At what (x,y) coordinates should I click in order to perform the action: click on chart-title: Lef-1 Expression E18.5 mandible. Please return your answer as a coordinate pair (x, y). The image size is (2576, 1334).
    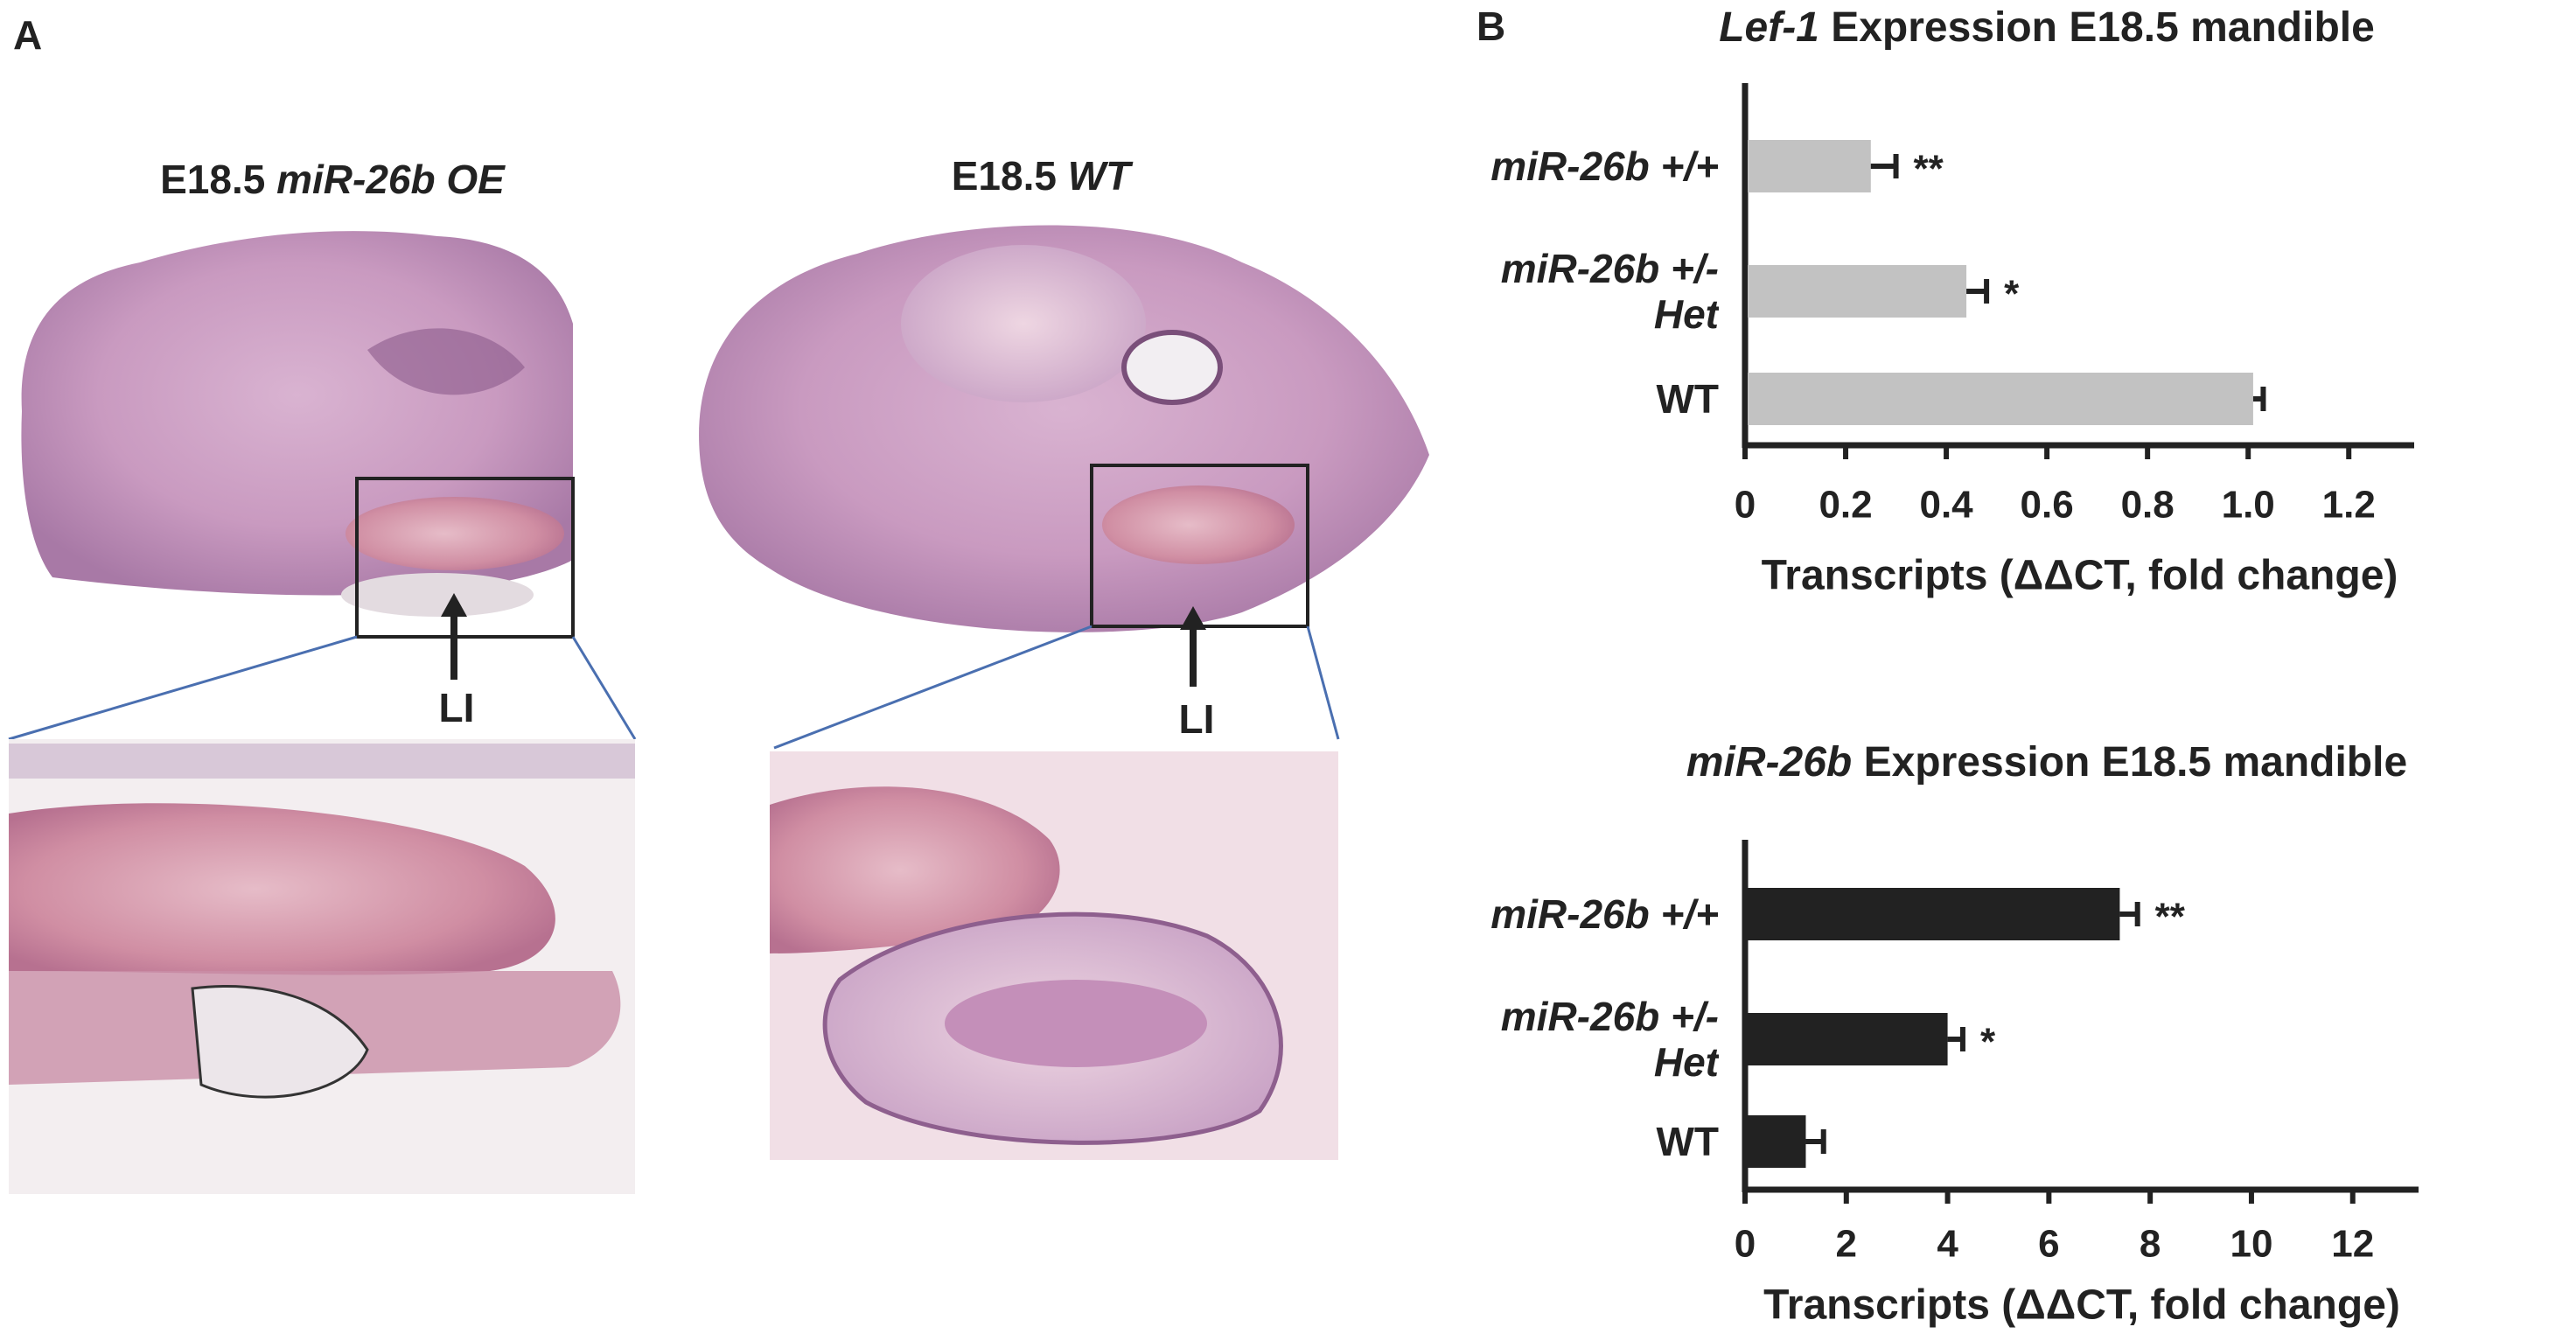
    Looking at the image, I should click on (2047, 28).